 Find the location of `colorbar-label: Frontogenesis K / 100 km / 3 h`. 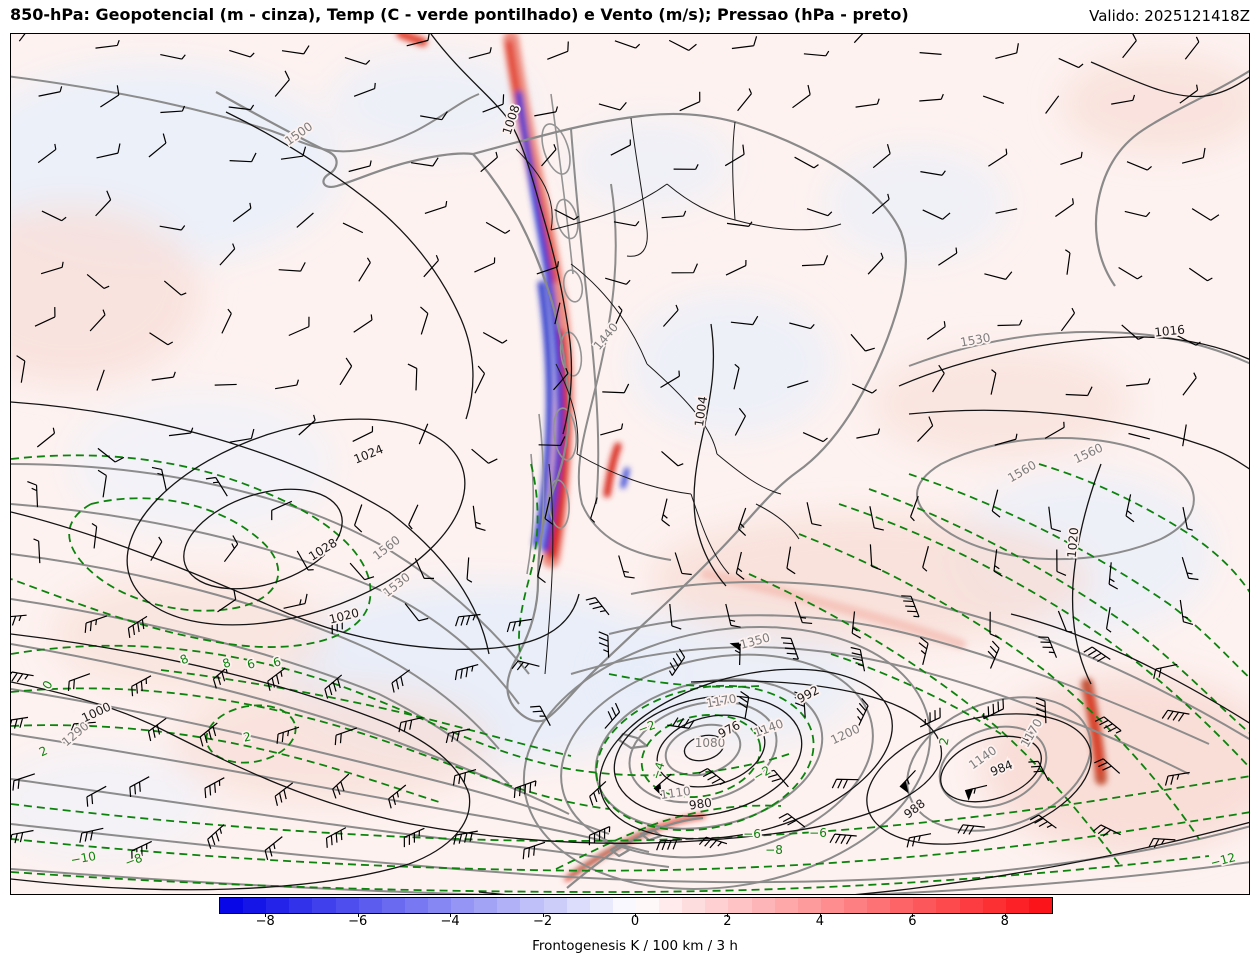

colorbar-label: Frontogenesis K / 100 km / 3 h is located at coordinates (635, 946).